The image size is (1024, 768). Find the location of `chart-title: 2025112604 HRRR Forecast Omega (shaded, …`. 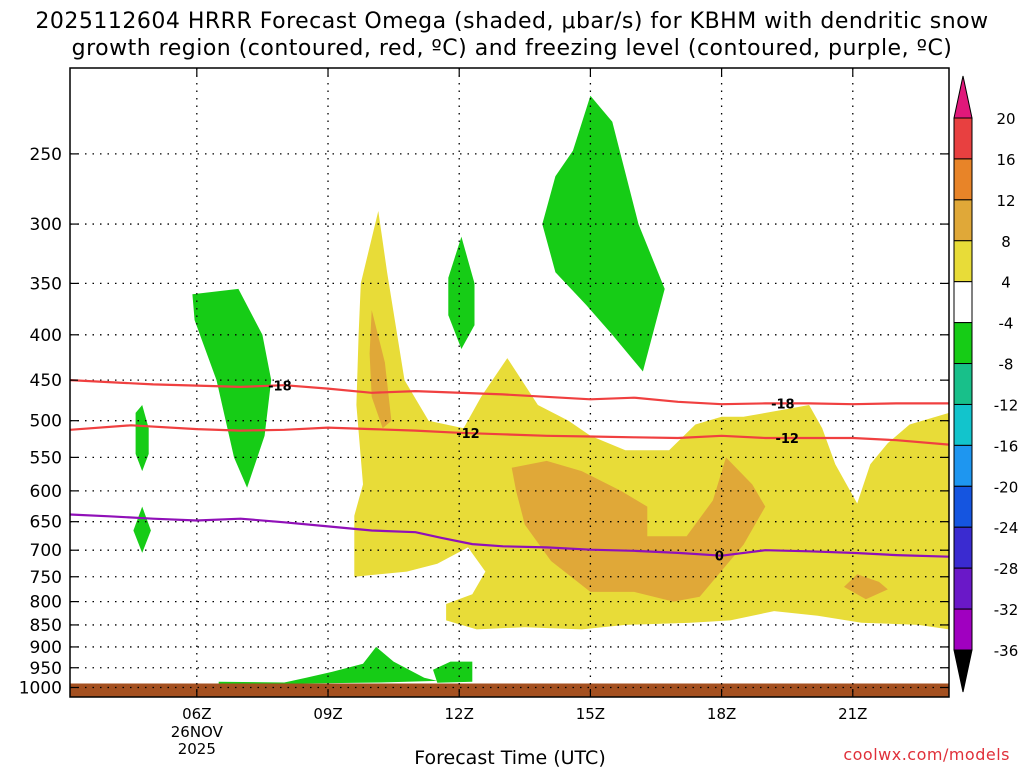

chart-title: 2025112604 HRRR Forecast Omega (shaded, … is located at coordinates (512, 35).